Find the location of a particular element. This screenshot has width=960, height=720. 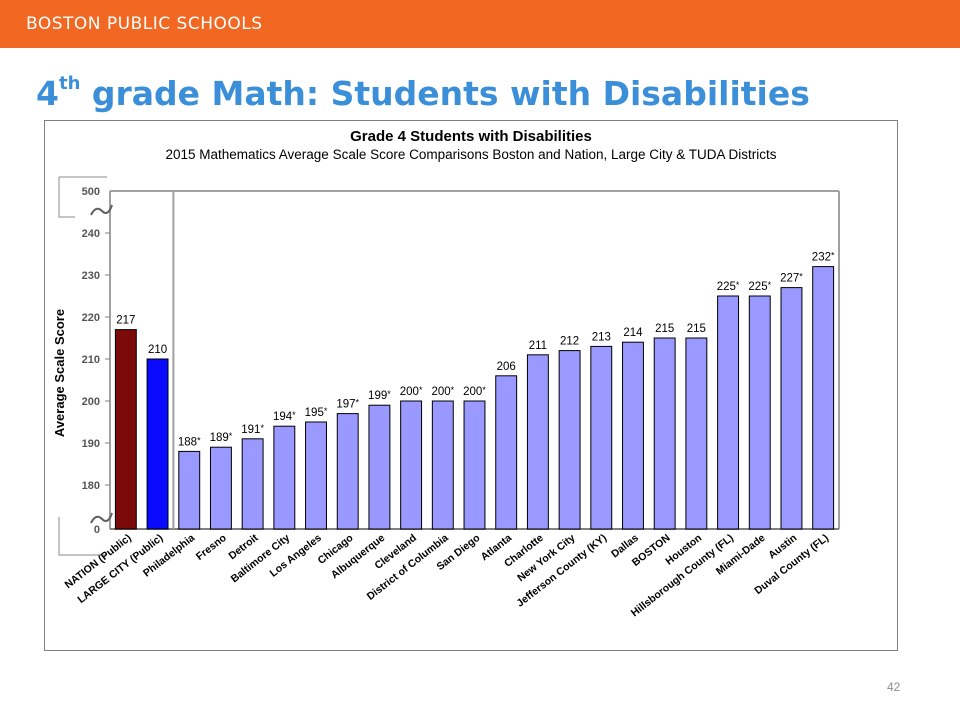

data-label: 213 is located at coordinates (601, 337).